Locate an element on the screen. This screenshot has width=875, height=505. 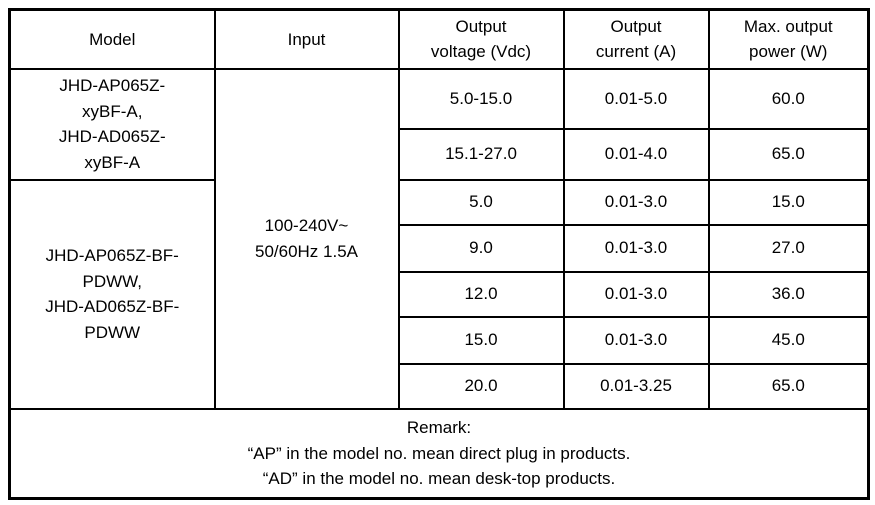
table-row: 20.0 0.01-3.25 65.0 is located at coordinates (440, 386).